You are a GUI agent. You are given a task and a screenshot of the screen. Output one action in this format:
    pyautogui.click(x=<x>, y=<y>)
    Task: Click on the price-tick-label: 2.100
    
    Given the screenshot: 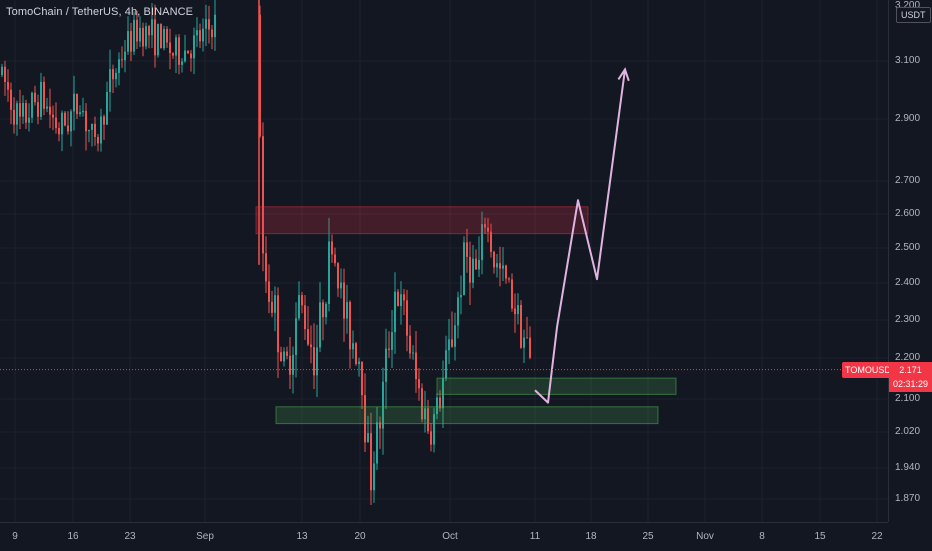 What is the action you would take?
    pyautogui.click(x=908, y=398)
    